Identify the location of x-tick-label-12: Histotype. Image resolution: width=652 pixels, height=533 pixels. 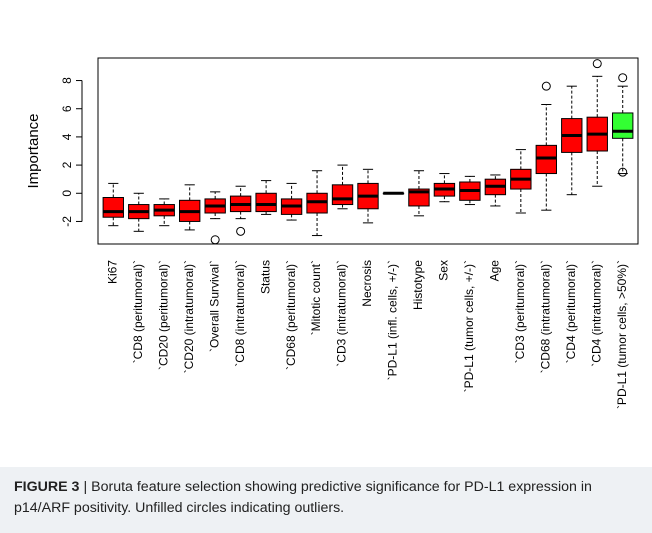
(418, 285).